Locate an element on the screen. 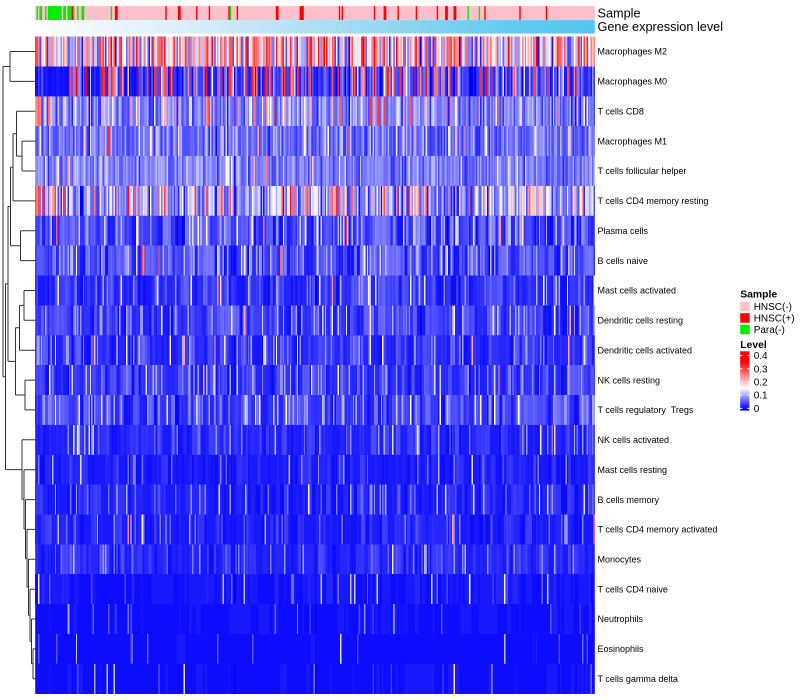 Image resolution: width=800 pixels, height=700 pixels. svg-text: 0 is located at coordinates (757, 409).